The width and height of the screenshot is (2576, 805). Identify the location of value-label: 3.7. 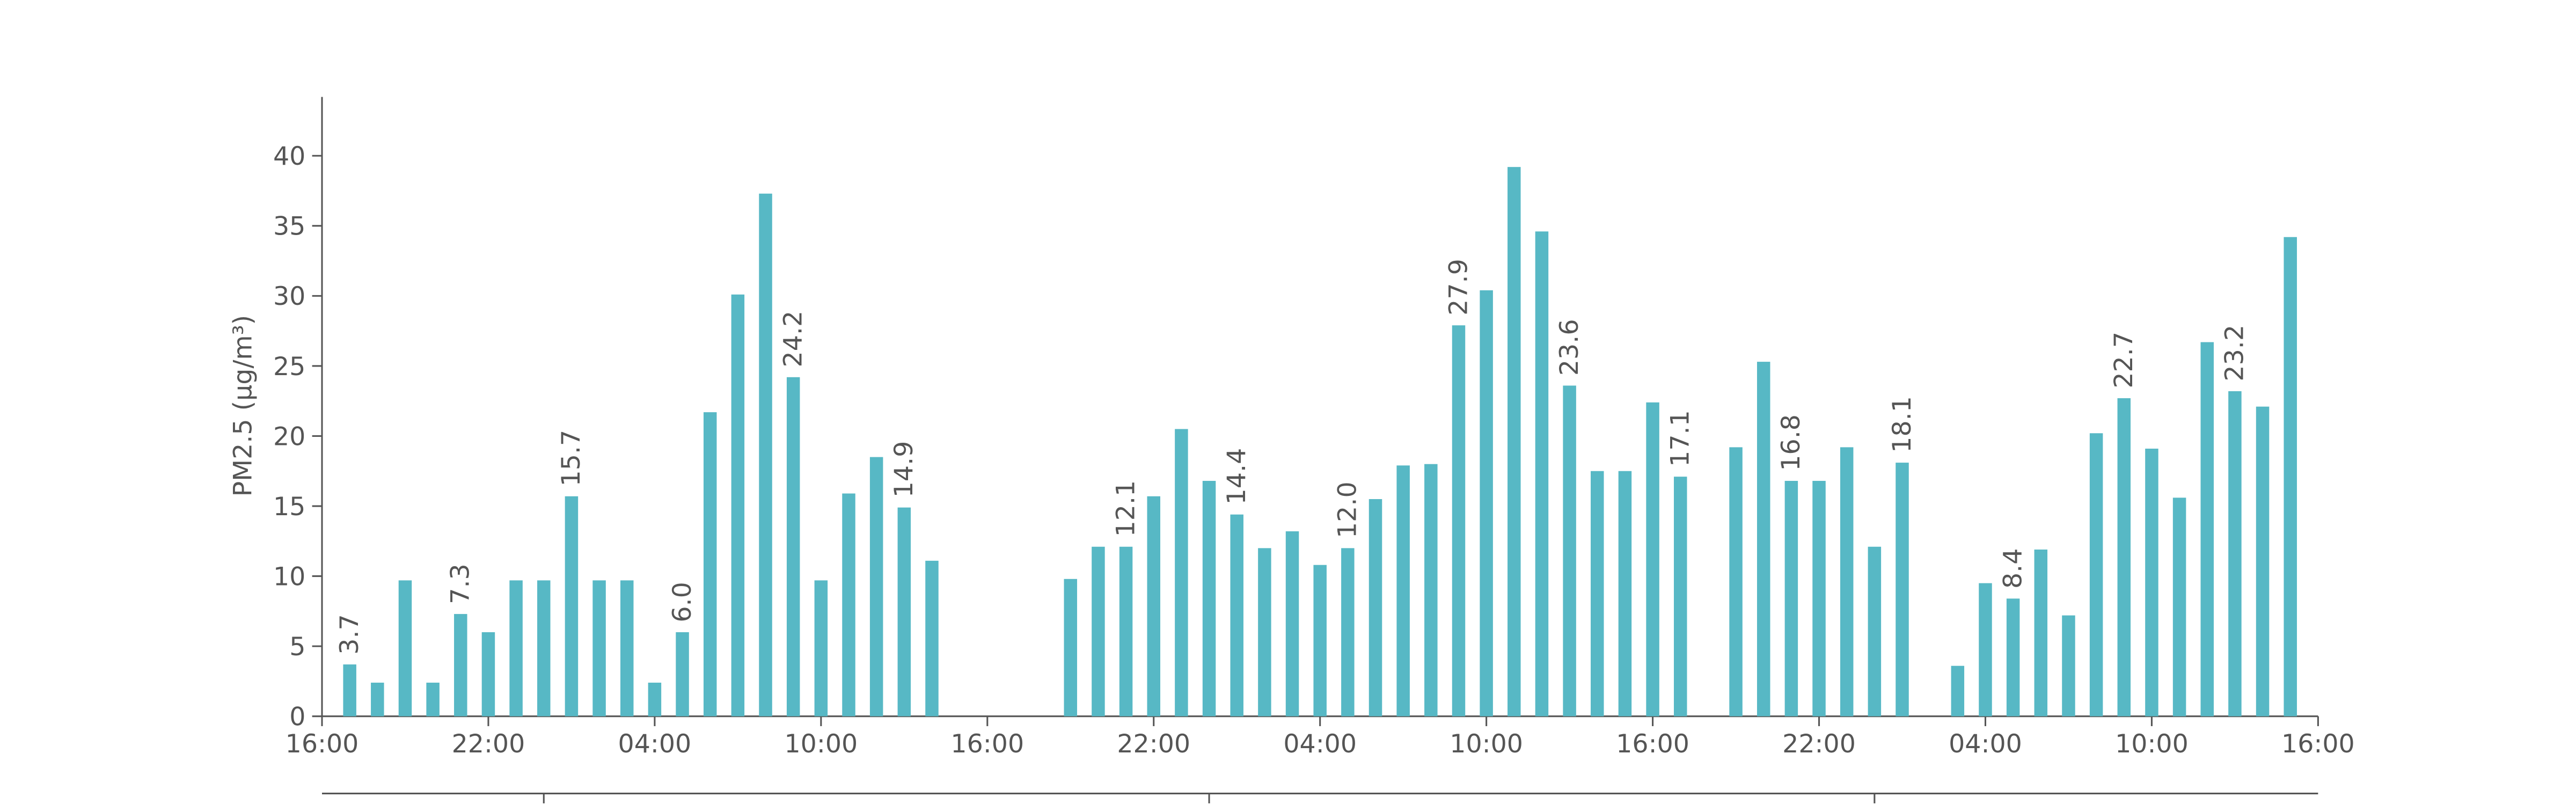
(349, 634).